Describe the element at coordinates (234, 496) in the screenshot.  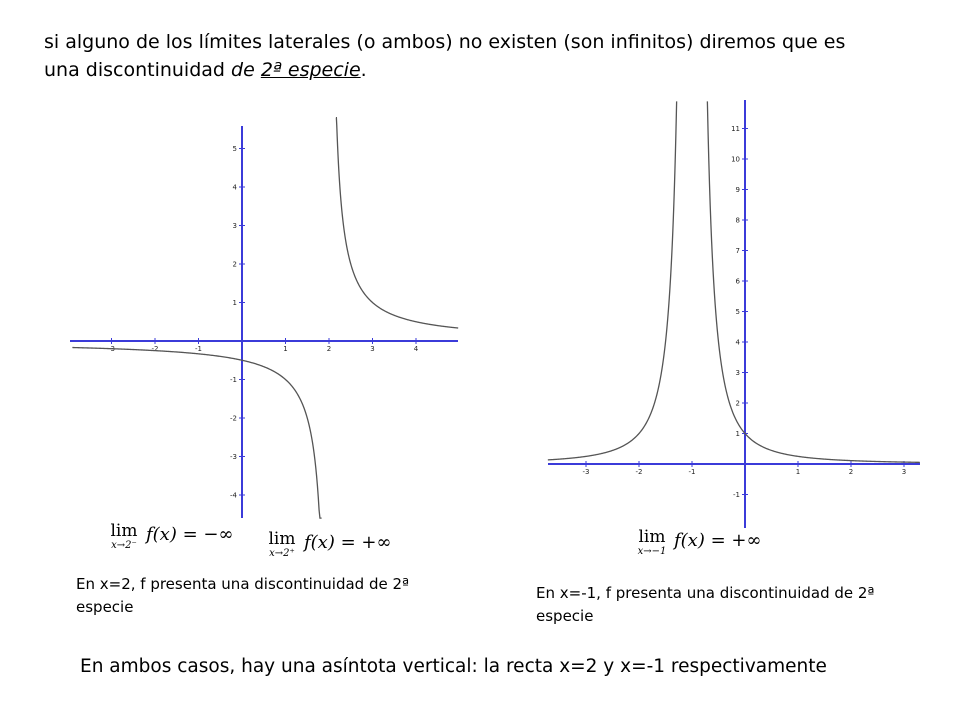
I see `y-tick-label: -4` at that location.